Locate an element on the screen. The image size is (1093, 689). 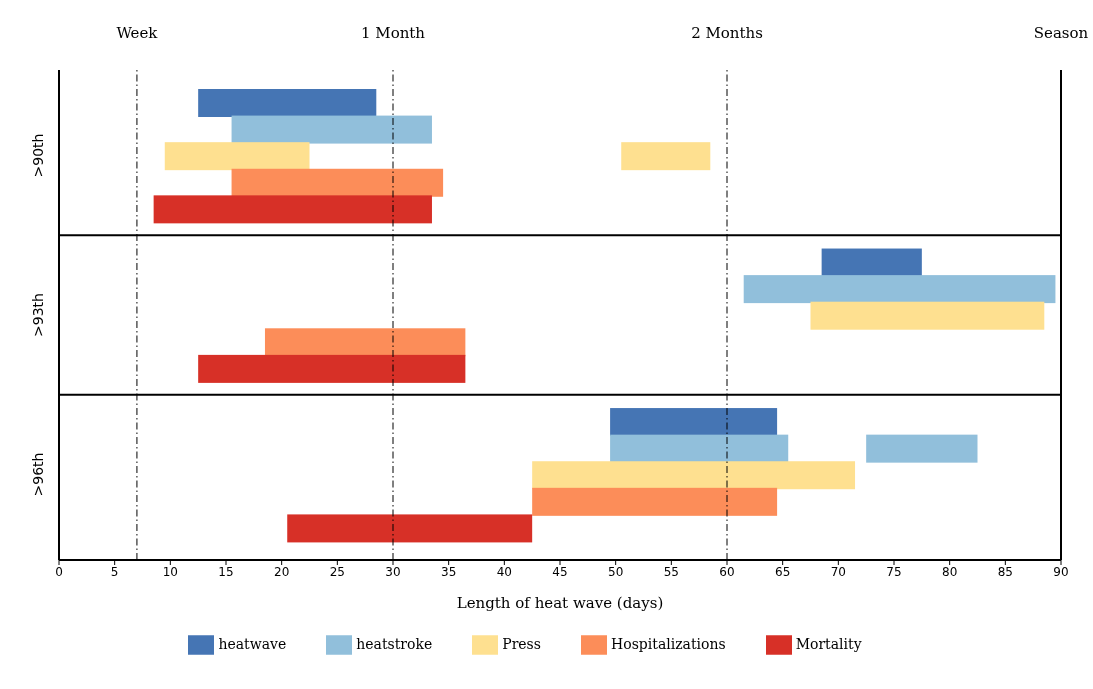
ref-line-label: 2 Months is located at coordinates (727, 33).